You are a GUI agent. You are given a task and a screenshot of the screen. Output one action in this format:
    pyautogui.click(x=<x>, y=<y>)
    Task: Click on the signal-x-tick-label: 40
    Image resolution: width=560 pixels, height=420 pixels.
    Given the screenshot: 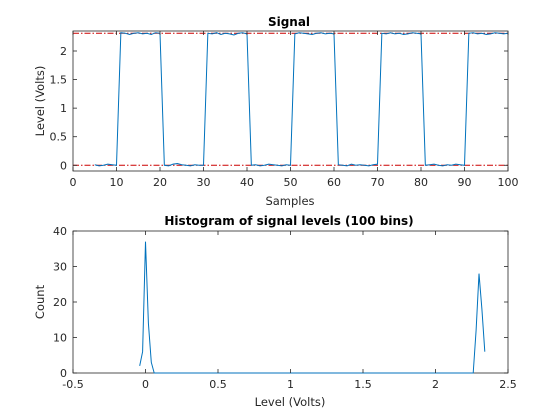 What is the action you would take?
    pyautogui.click(x=247, y=182)
    